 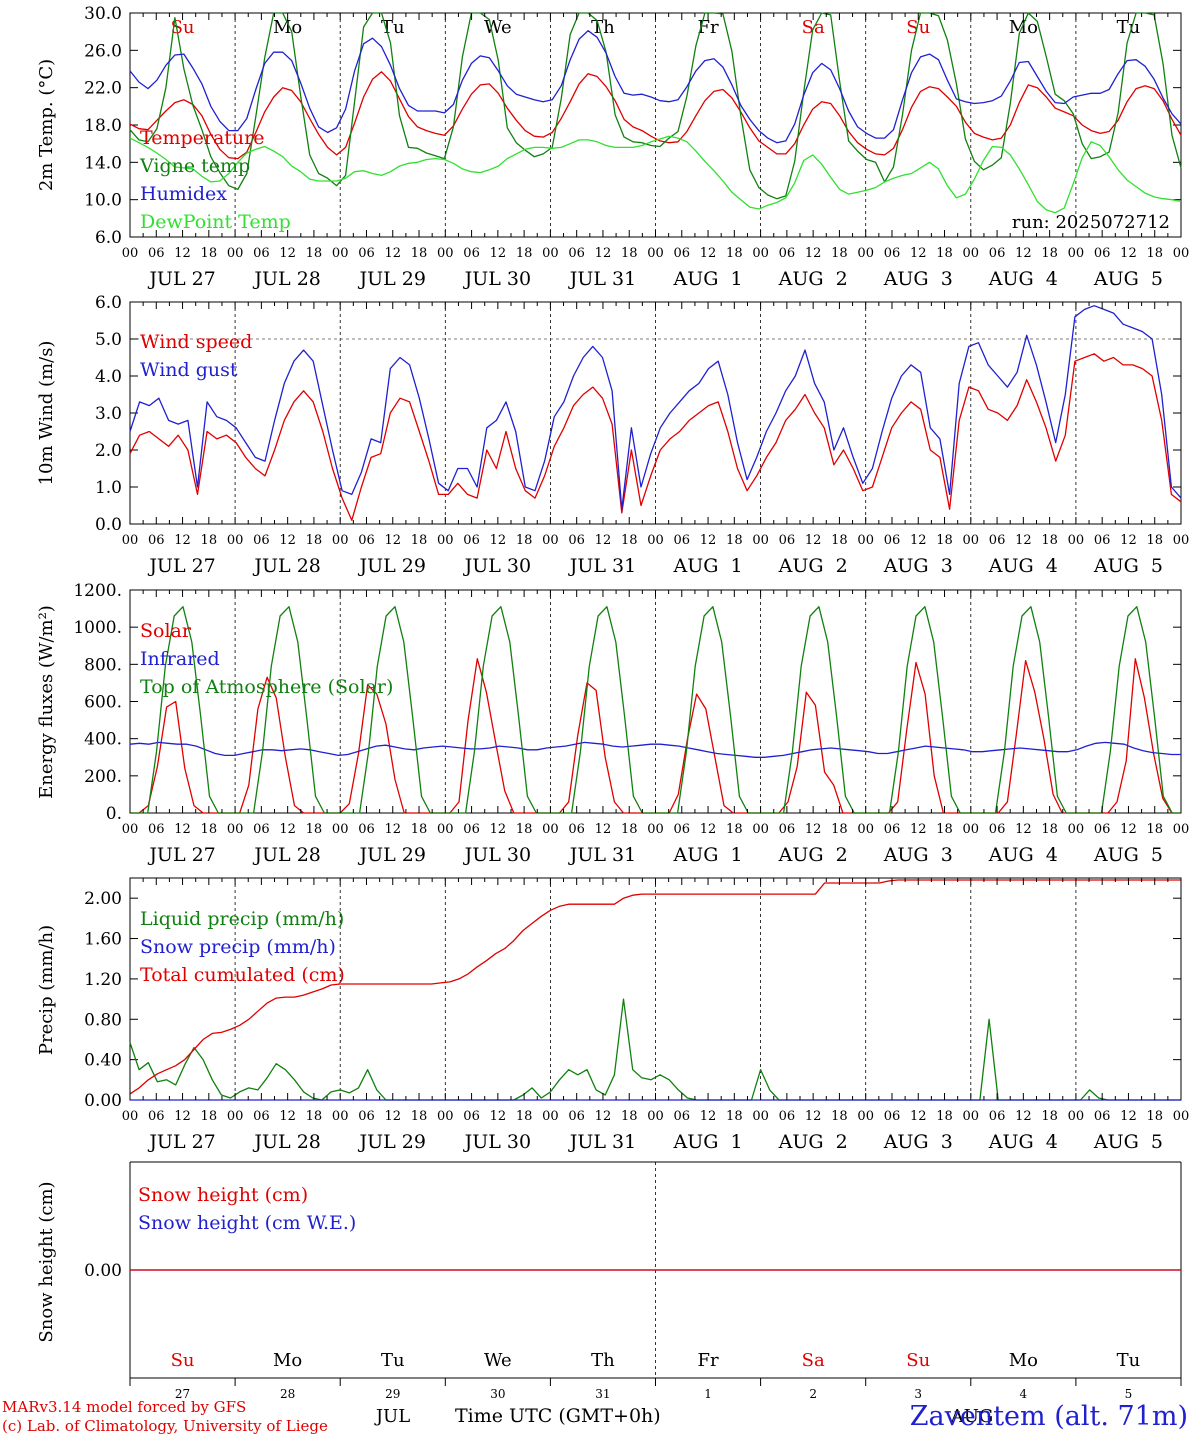 I want to click on weekday-label: Mo, so click(x=287, y=27).